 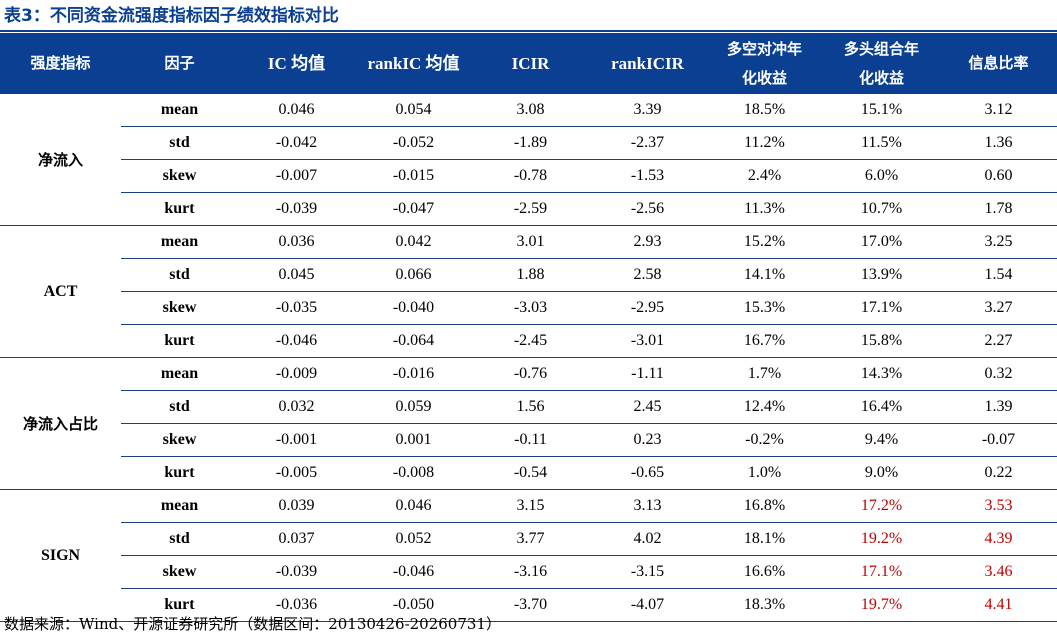 What do you see at coordinates (764, 605) in the screenshot?
I see `long-short-return-cell: 18.3%` at bounding box center [764, 605].